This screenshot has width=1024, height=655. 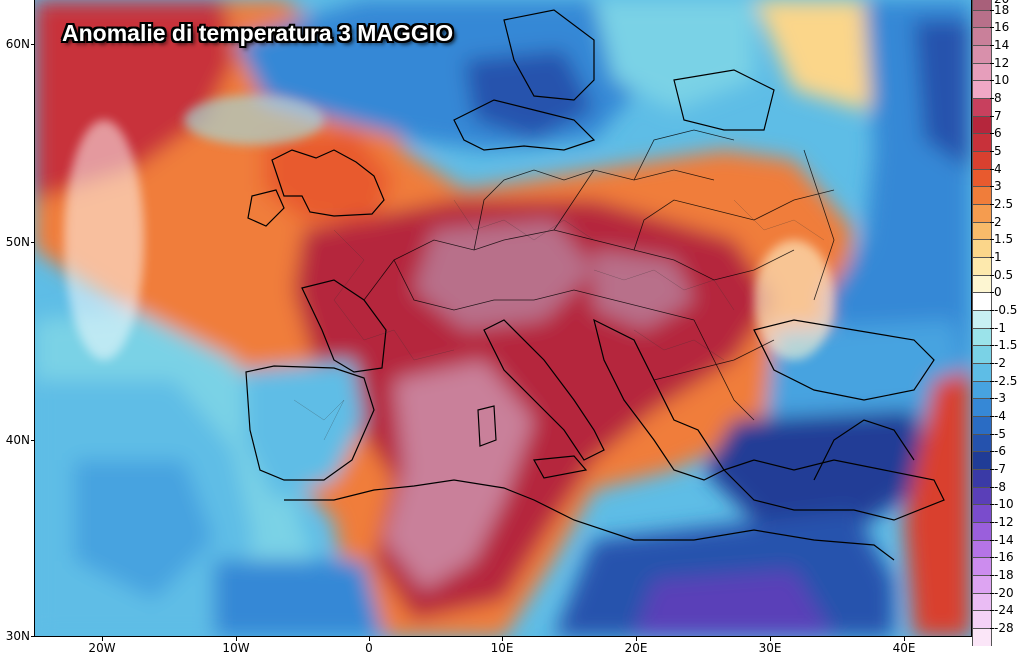 What do you see at coordinates (1002, 80) in the screenshot?
I see `colorbar-label: 10` at bounding box center [1002, 80].